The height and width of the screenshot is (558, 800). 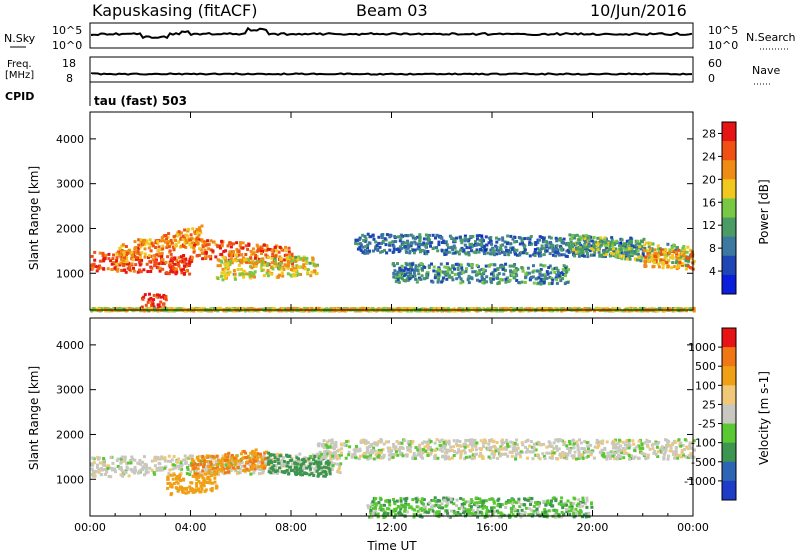 I want to click on date-label: 10/Jun/2016, so click(x=638, y=10).